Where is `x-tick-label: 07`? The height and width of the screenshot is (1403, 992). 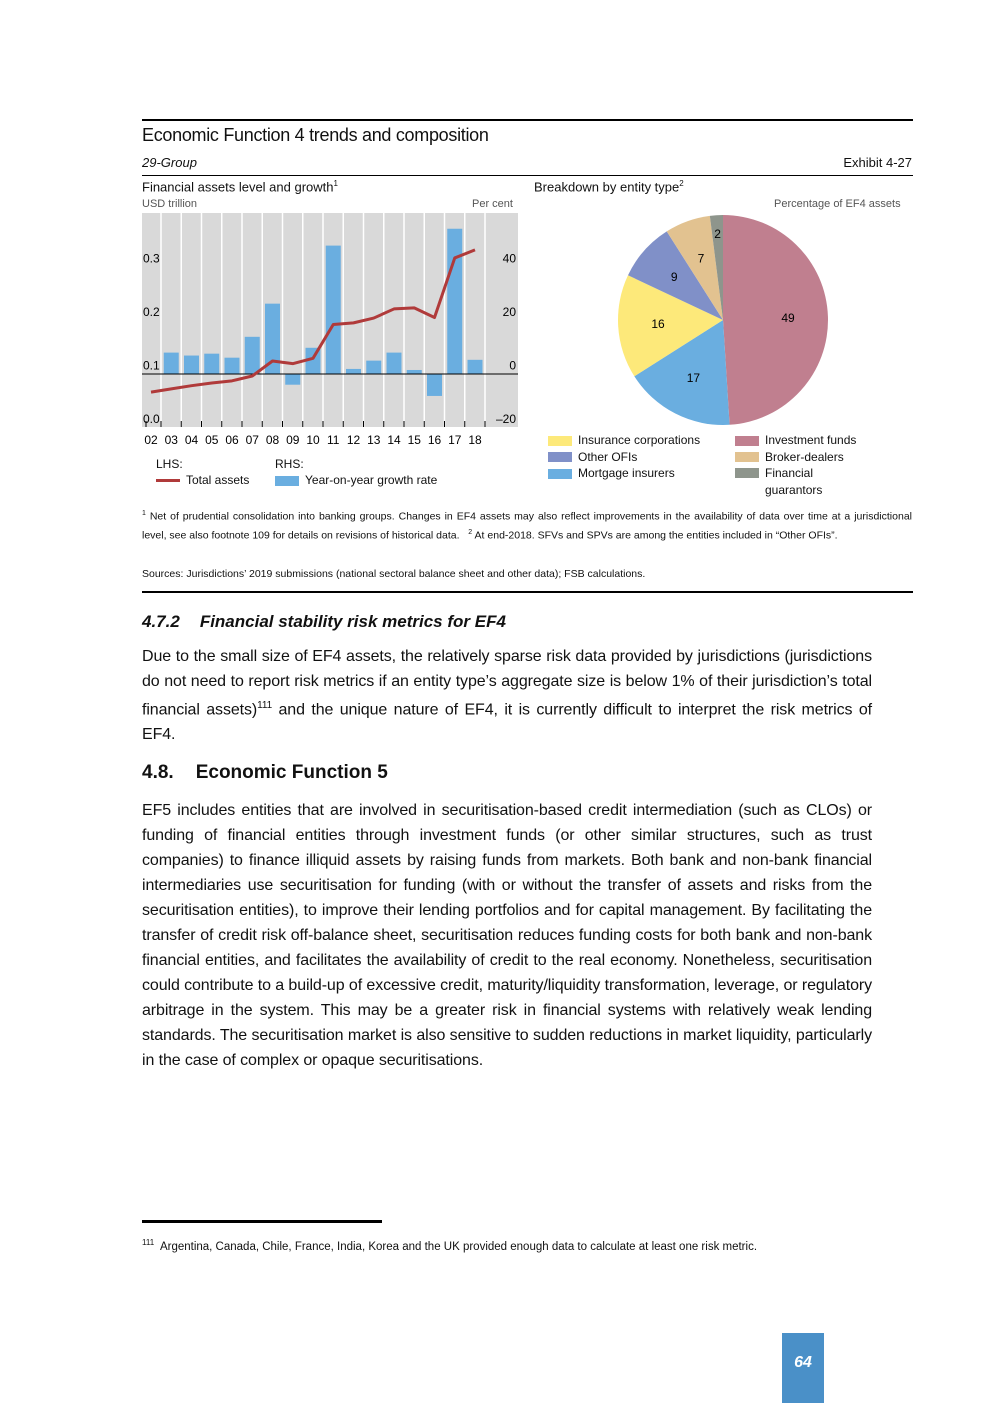 x-tick-label: 07 is located at coordinates (253, 440).